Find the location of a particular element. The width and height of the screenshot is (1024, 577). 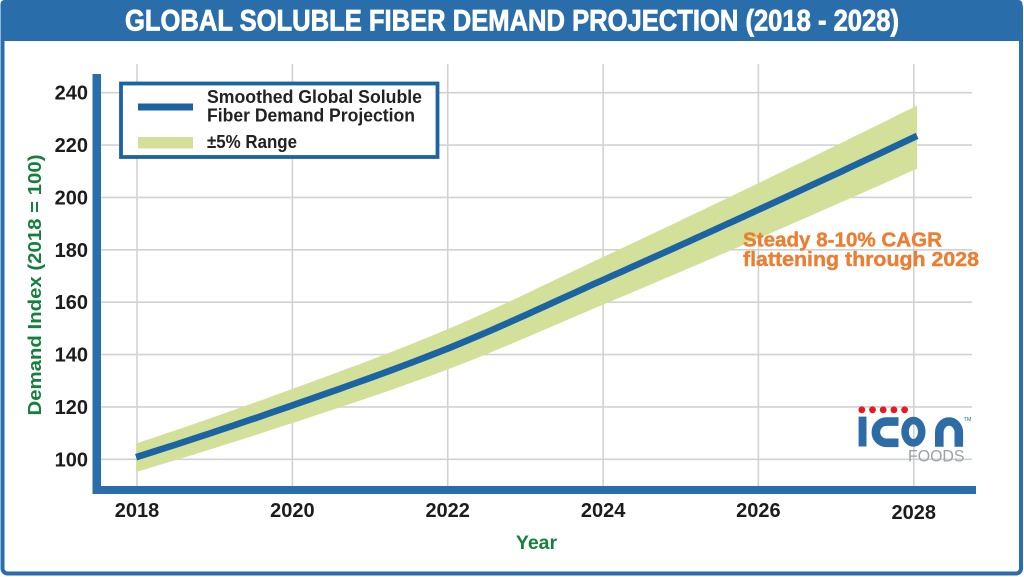

svg-text: 220 is located at coordinates (71, 146).